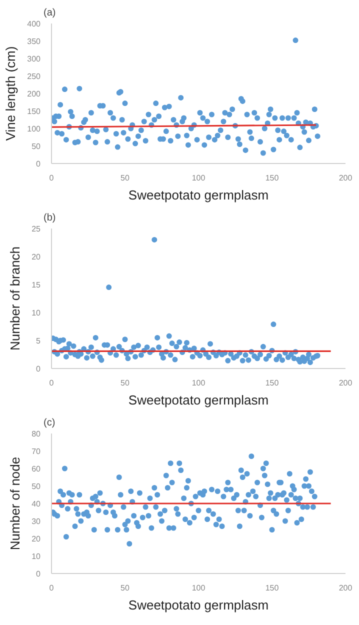  What do you see at coordinates (37, 521) in the screenshot?
I see `y-tick-label: 30` at bounding box center [37, 521].